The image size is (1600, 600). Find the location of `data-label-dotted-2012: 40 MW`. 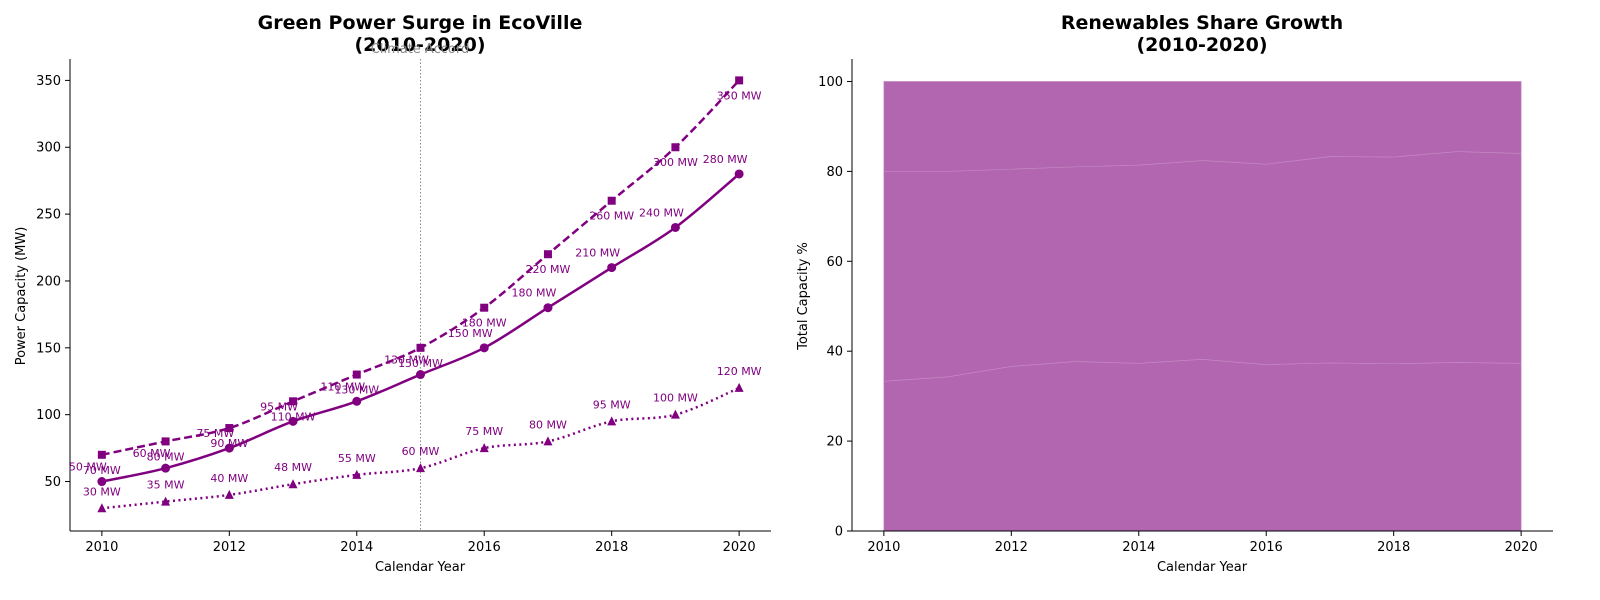

data-label-dotted-2012: 40 MW is located at coordinates (229, 478).